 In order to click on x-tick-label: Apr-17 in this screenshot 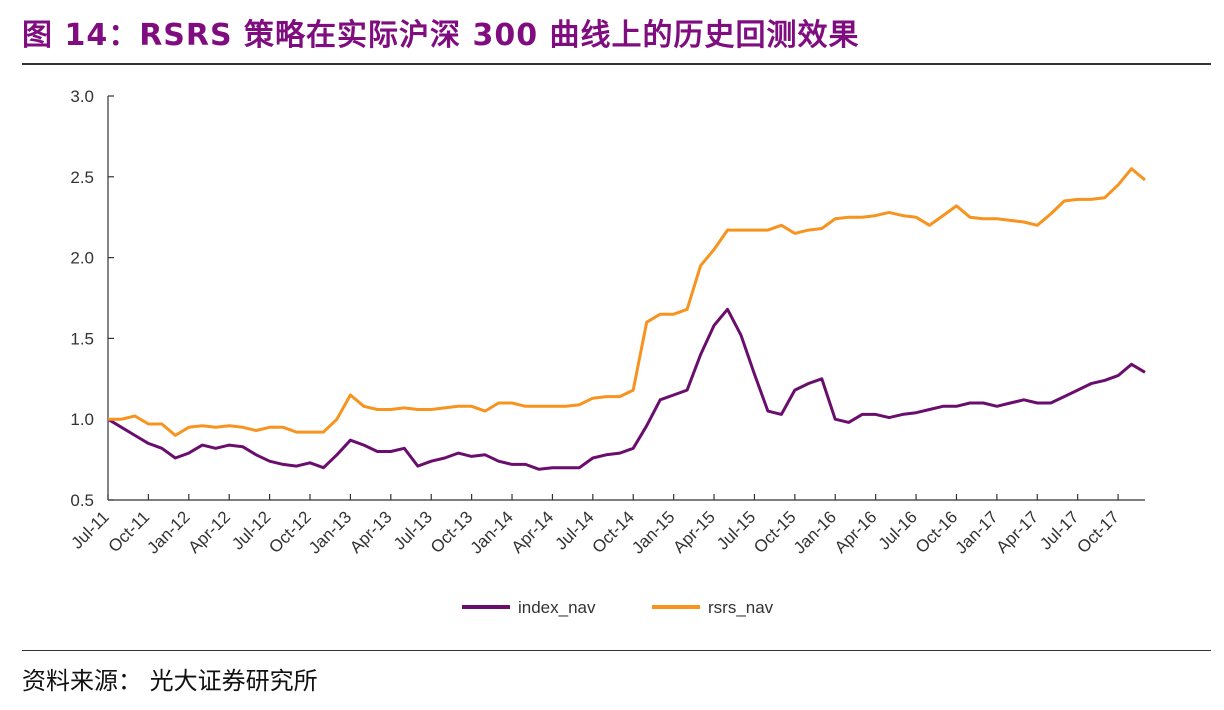, I will do `click(1018, 532)`.